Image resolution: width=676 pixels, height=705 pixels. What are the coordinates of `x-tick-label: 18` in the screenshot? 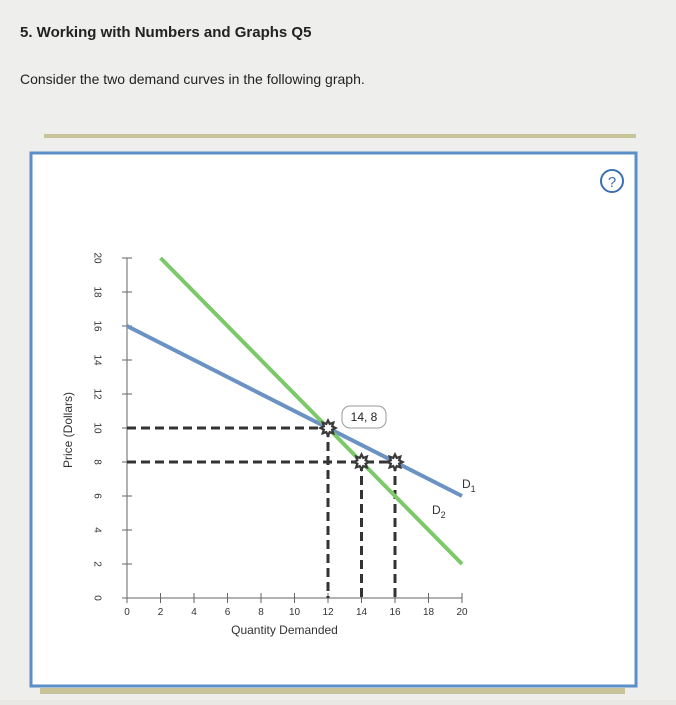 It's located at (429, 612).